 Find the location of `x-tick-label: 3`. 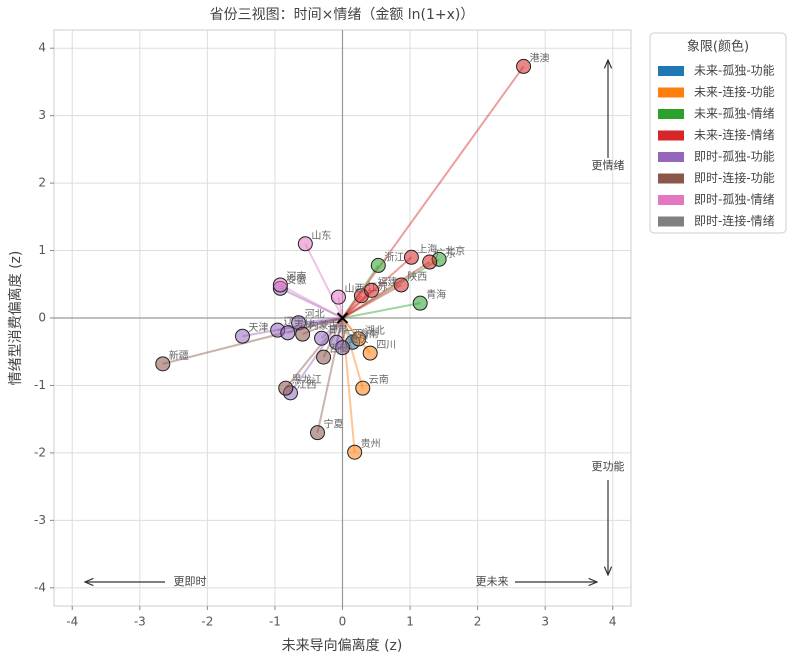

x-tick-label: 3 is located at coordinates (545, 622).